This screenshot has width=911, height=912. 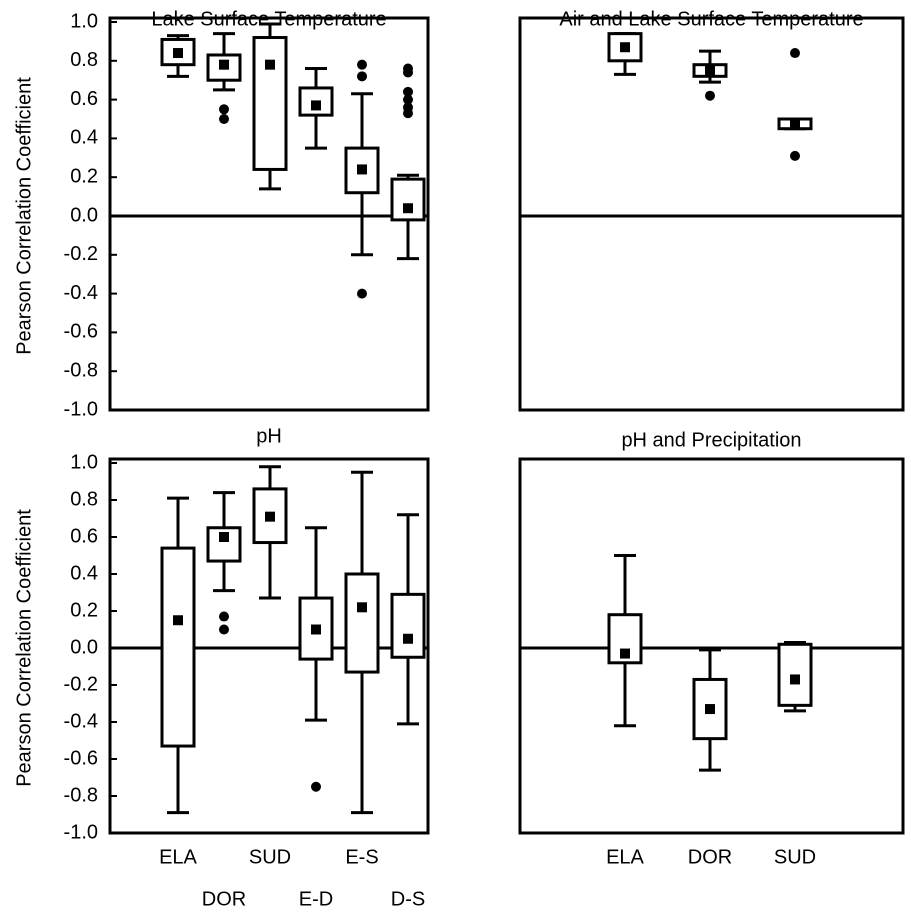 I want to click on x-tick-label: D-S, so click(x=408, y=899).